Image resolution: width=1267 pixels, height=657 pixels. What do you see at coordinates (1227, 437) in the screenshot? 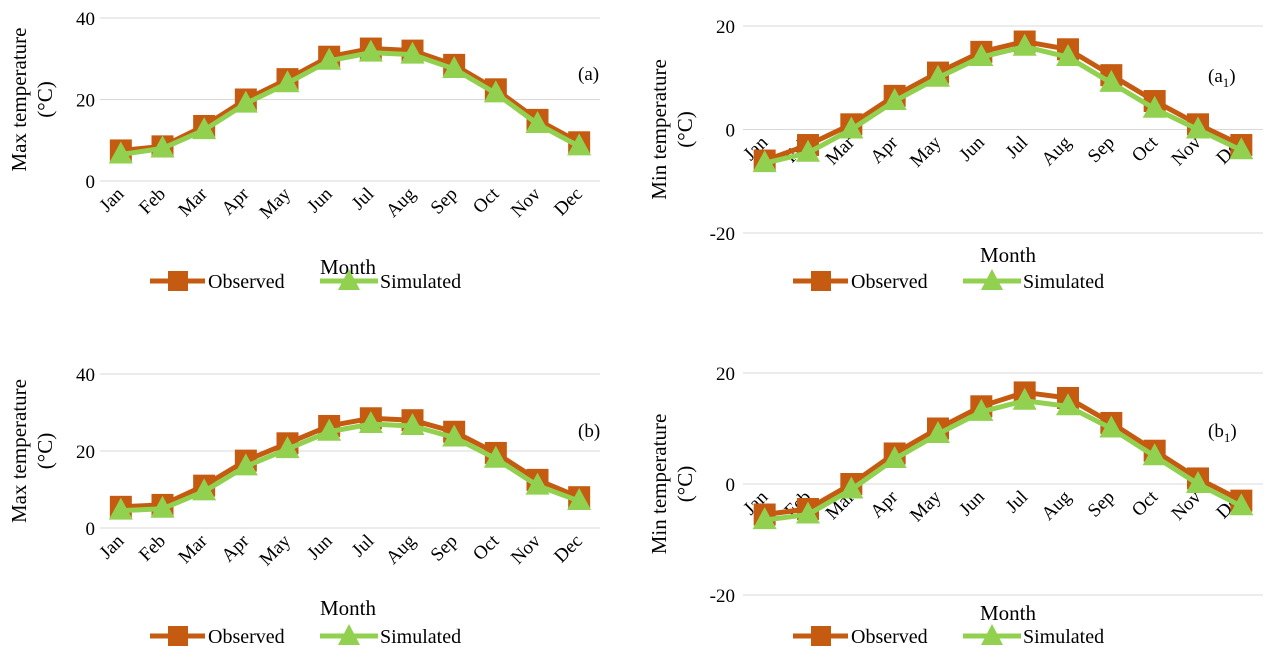
I see `panel-label-subscript: 1` at bounding box center [1227, 437].